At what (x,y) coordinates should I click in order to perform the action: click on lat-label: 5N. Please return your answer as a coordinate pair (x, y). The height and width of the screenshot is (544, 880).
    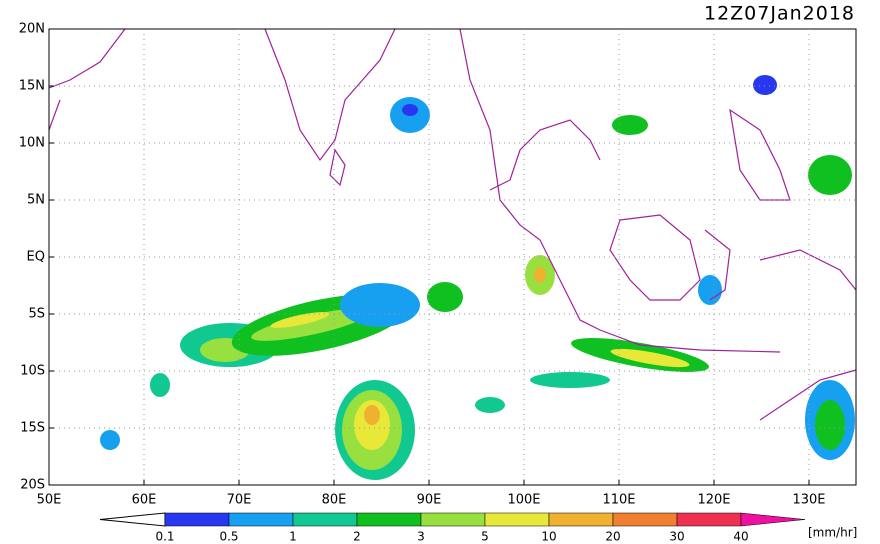
    Looking at the image, I should click on (36, 200).